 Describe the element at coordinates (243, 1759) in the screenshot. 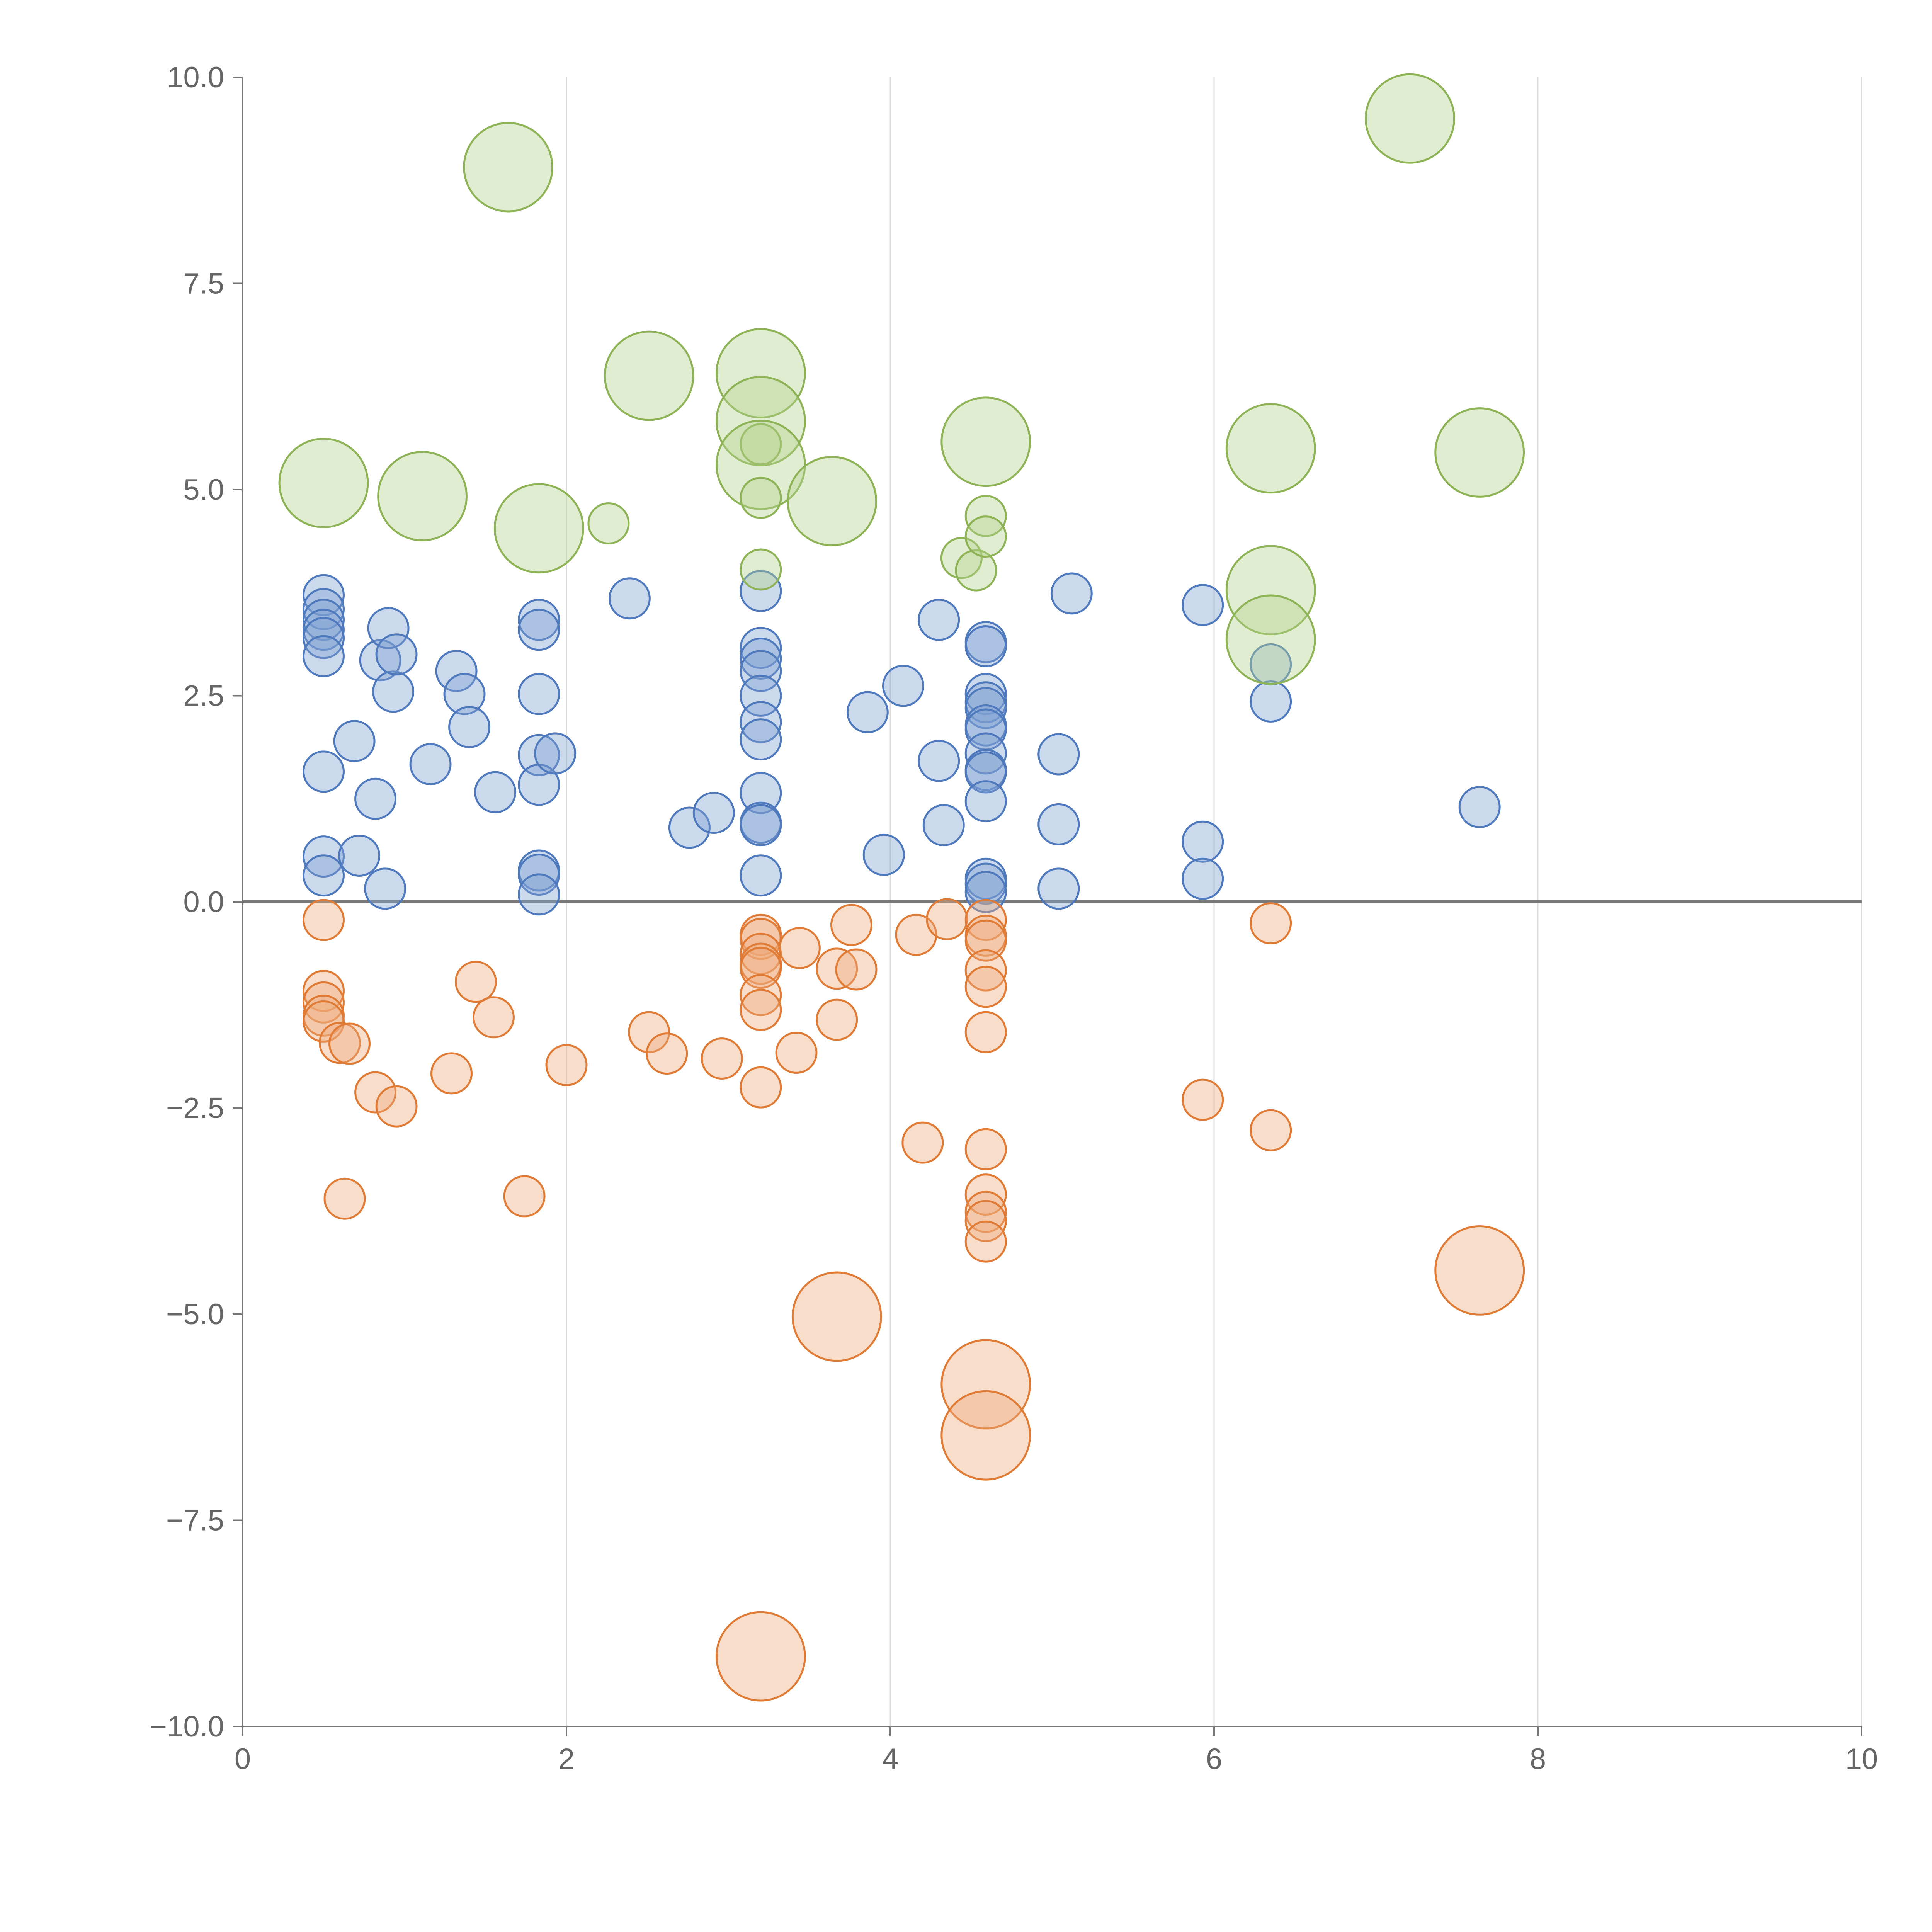

I see `x-tick-label-0: 0` at that location.